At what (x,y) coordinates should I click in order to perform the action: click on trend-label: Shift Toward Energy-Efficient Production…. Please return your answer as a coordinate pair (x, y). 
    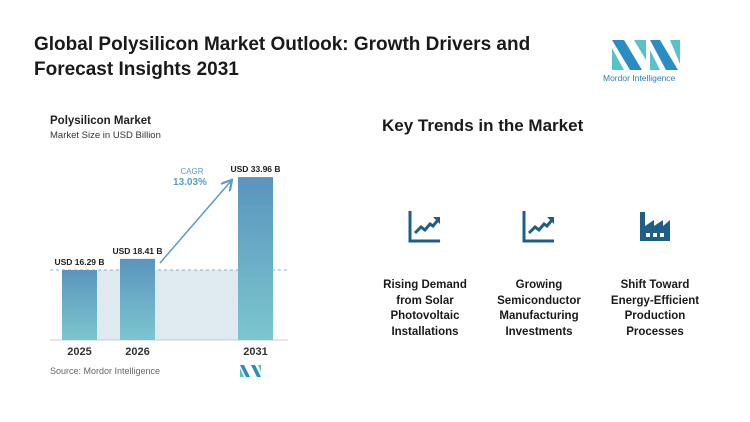
    Looking at the image, I should click on (655, 308).